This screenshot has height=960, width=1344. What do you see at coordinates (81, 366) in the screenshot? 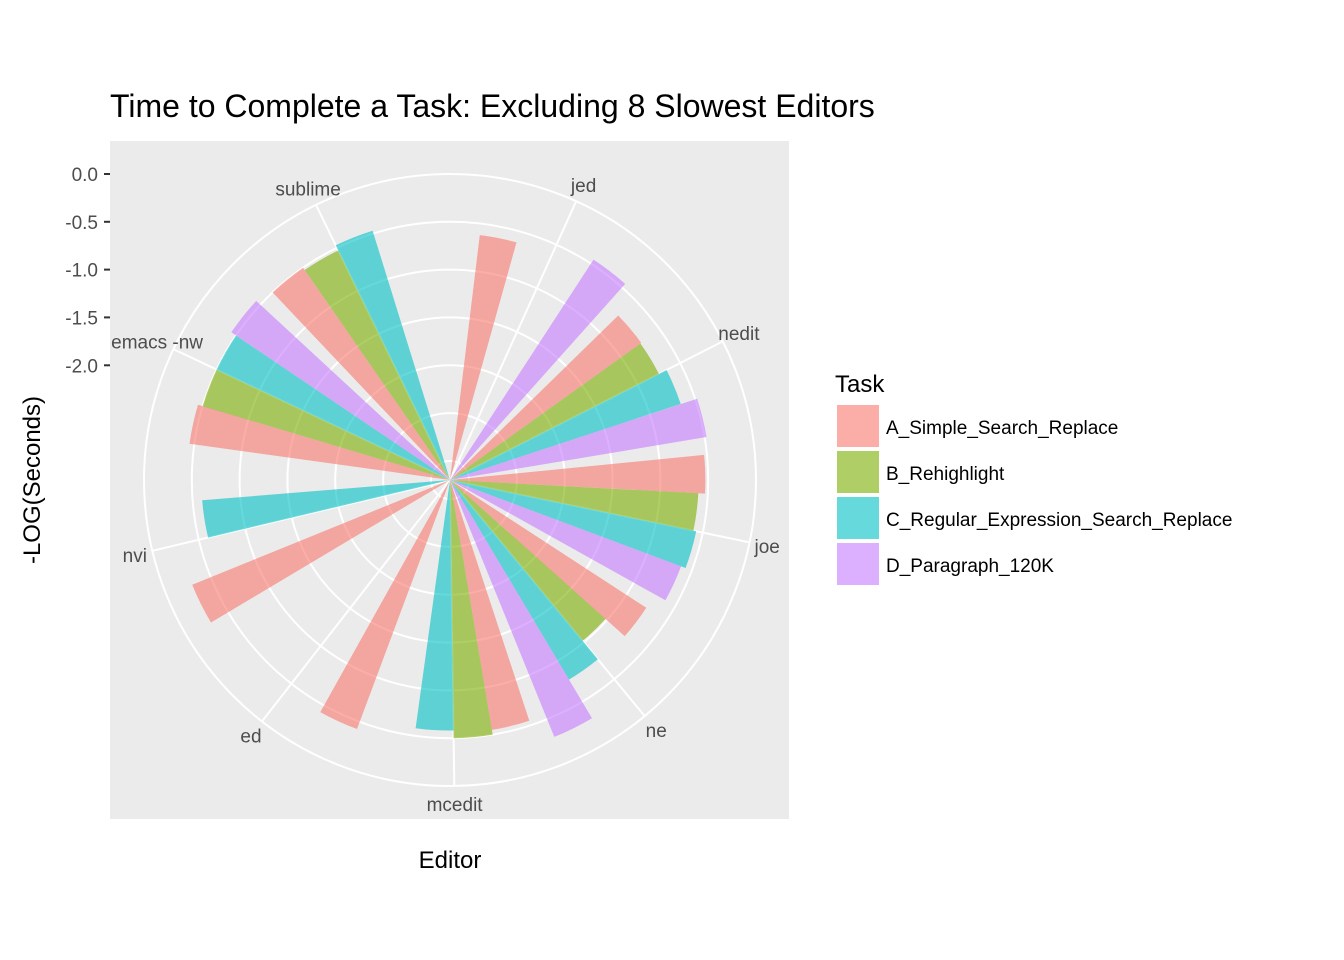
I see `y-tick-label: -2.0` at bounding box center [81, 366].